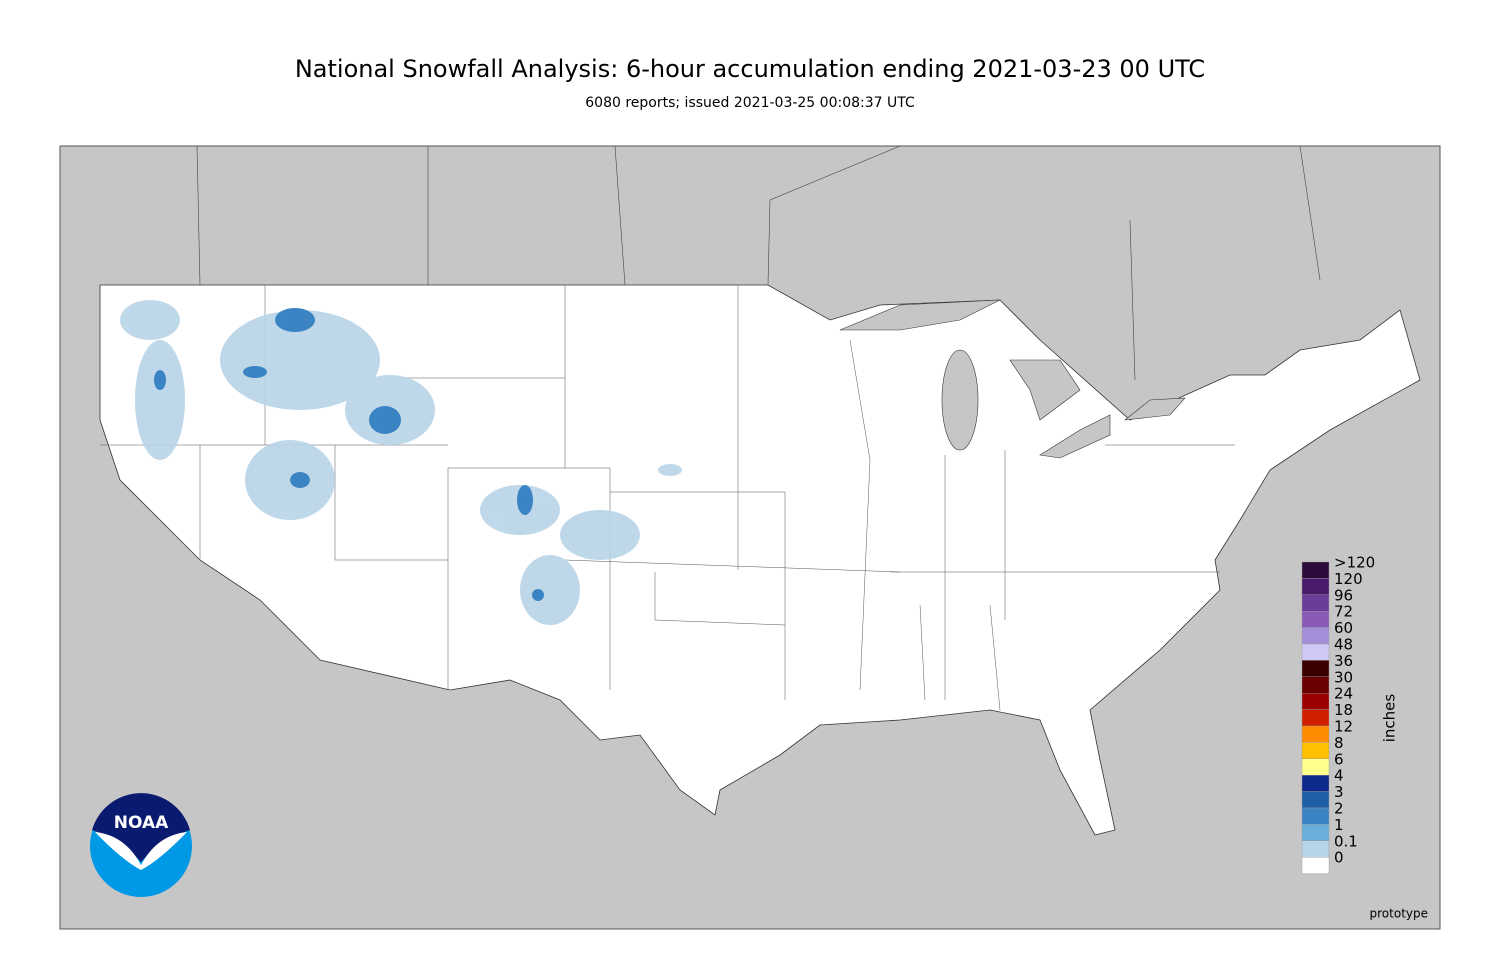 This screenshot has height=978, width=1500. Describe the element at coordinates (1343, 612) in the screenshot. I see `legend-label: 72` at that location.